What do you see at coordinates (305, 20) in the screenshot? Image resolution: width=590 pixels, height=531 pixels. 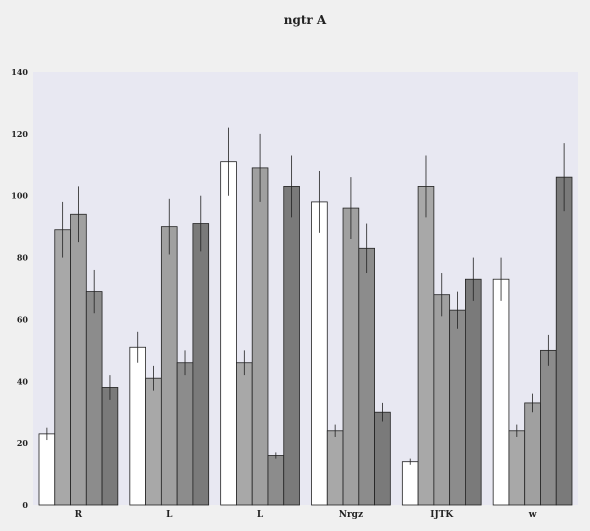 I see `chart-title: ngtr A` at bounding box center [305, 20].